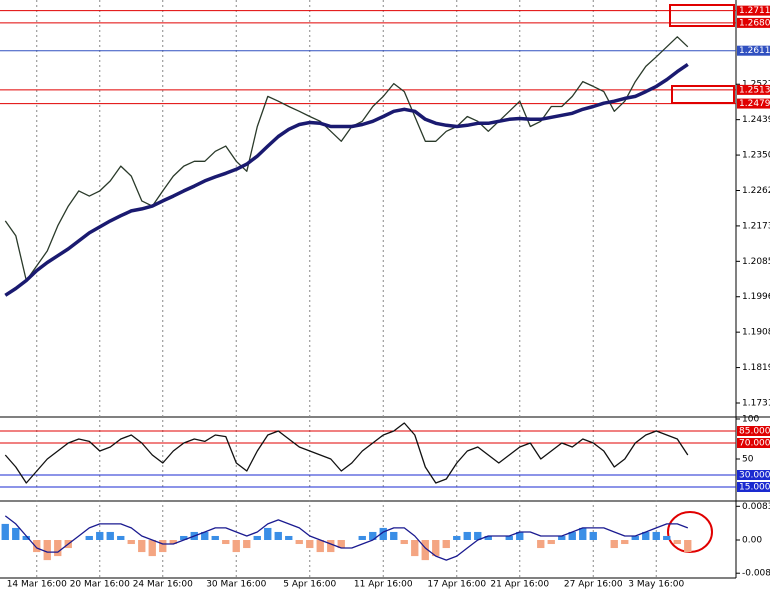 The image size is (770, 590). What do you see at coordinates (756, 85) in the screenshot?
I see `y-tick-label: 1.25275` at bounding box center [756, 85].